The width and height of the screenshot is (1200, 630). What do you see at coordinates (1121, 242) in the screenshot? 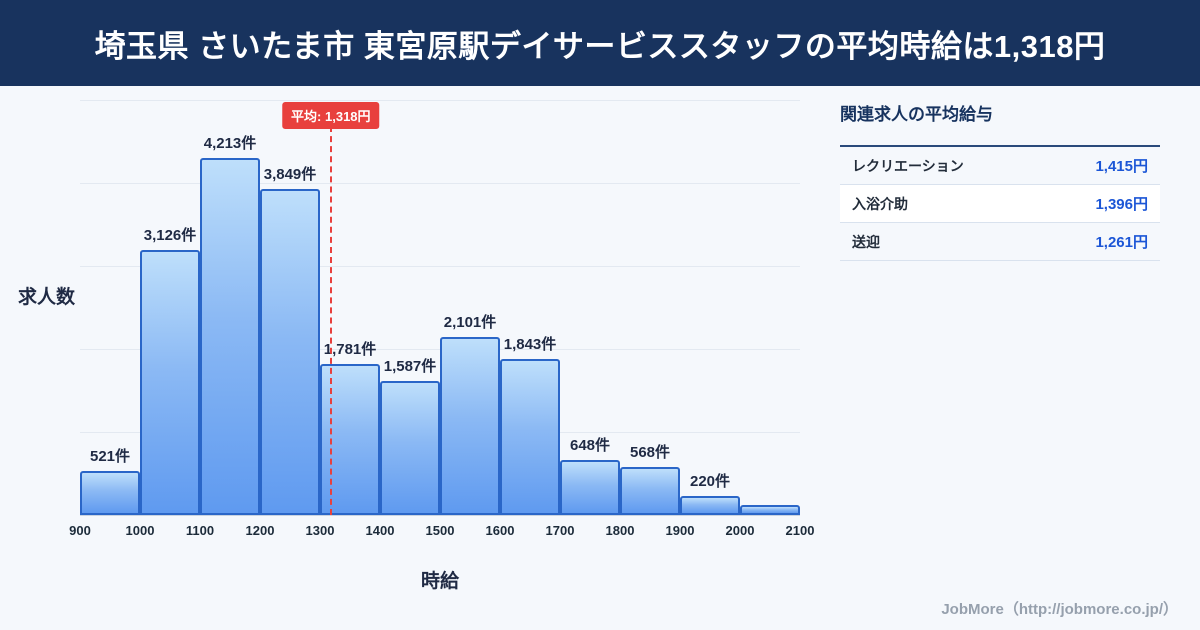
I see `wage-value: 1,261円` at bounding box center [1121, 242].